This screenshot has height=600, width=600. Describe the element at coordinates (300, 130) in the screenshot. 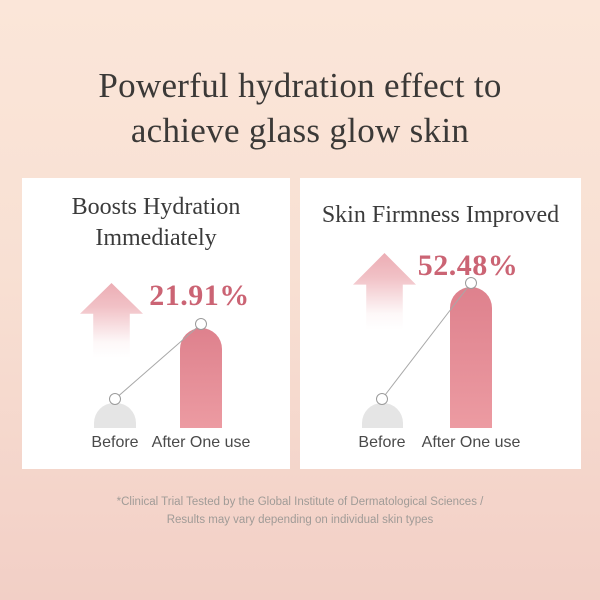

I see `page-title-line2: achieve glass glow skin` at that location.